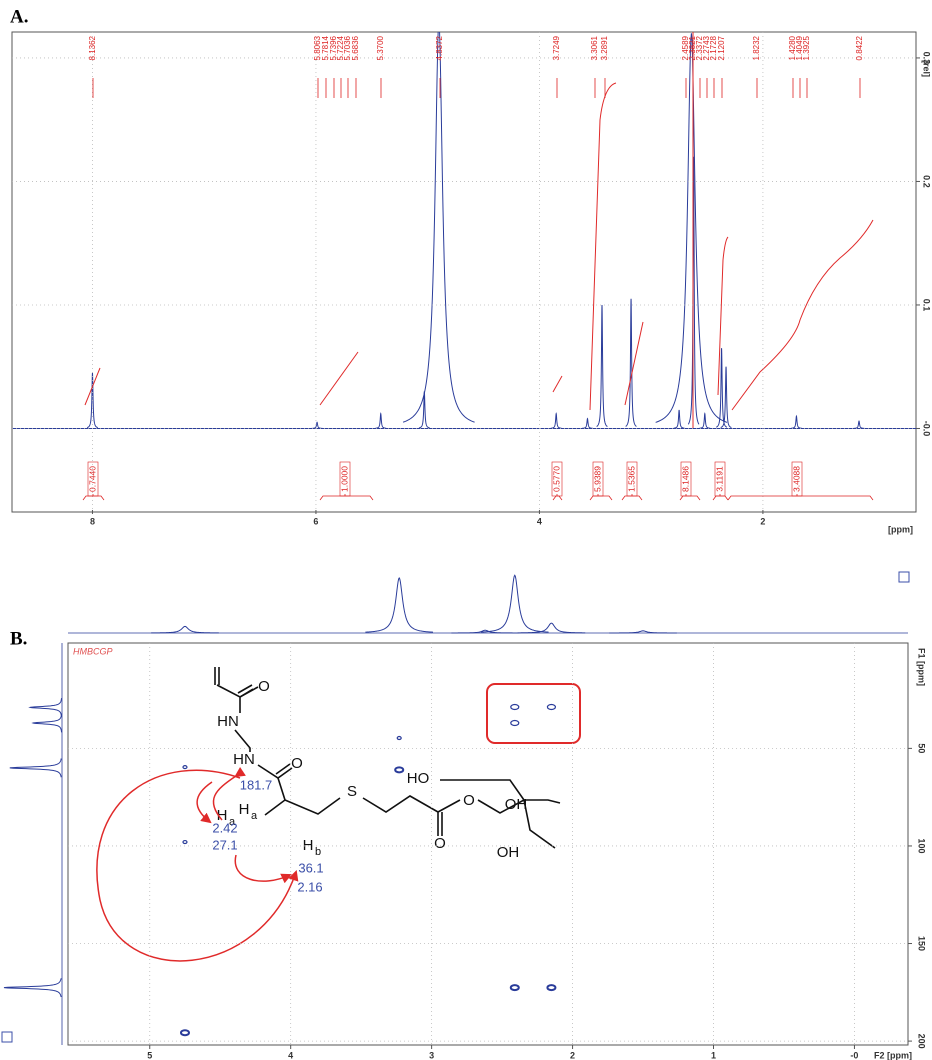 The width and height of the screenshot is (932, 1060). What do you see at coordinates (333, 47) in the screenshot?
I see `peak-label: 5.7396` at bounding box center [333, 47].